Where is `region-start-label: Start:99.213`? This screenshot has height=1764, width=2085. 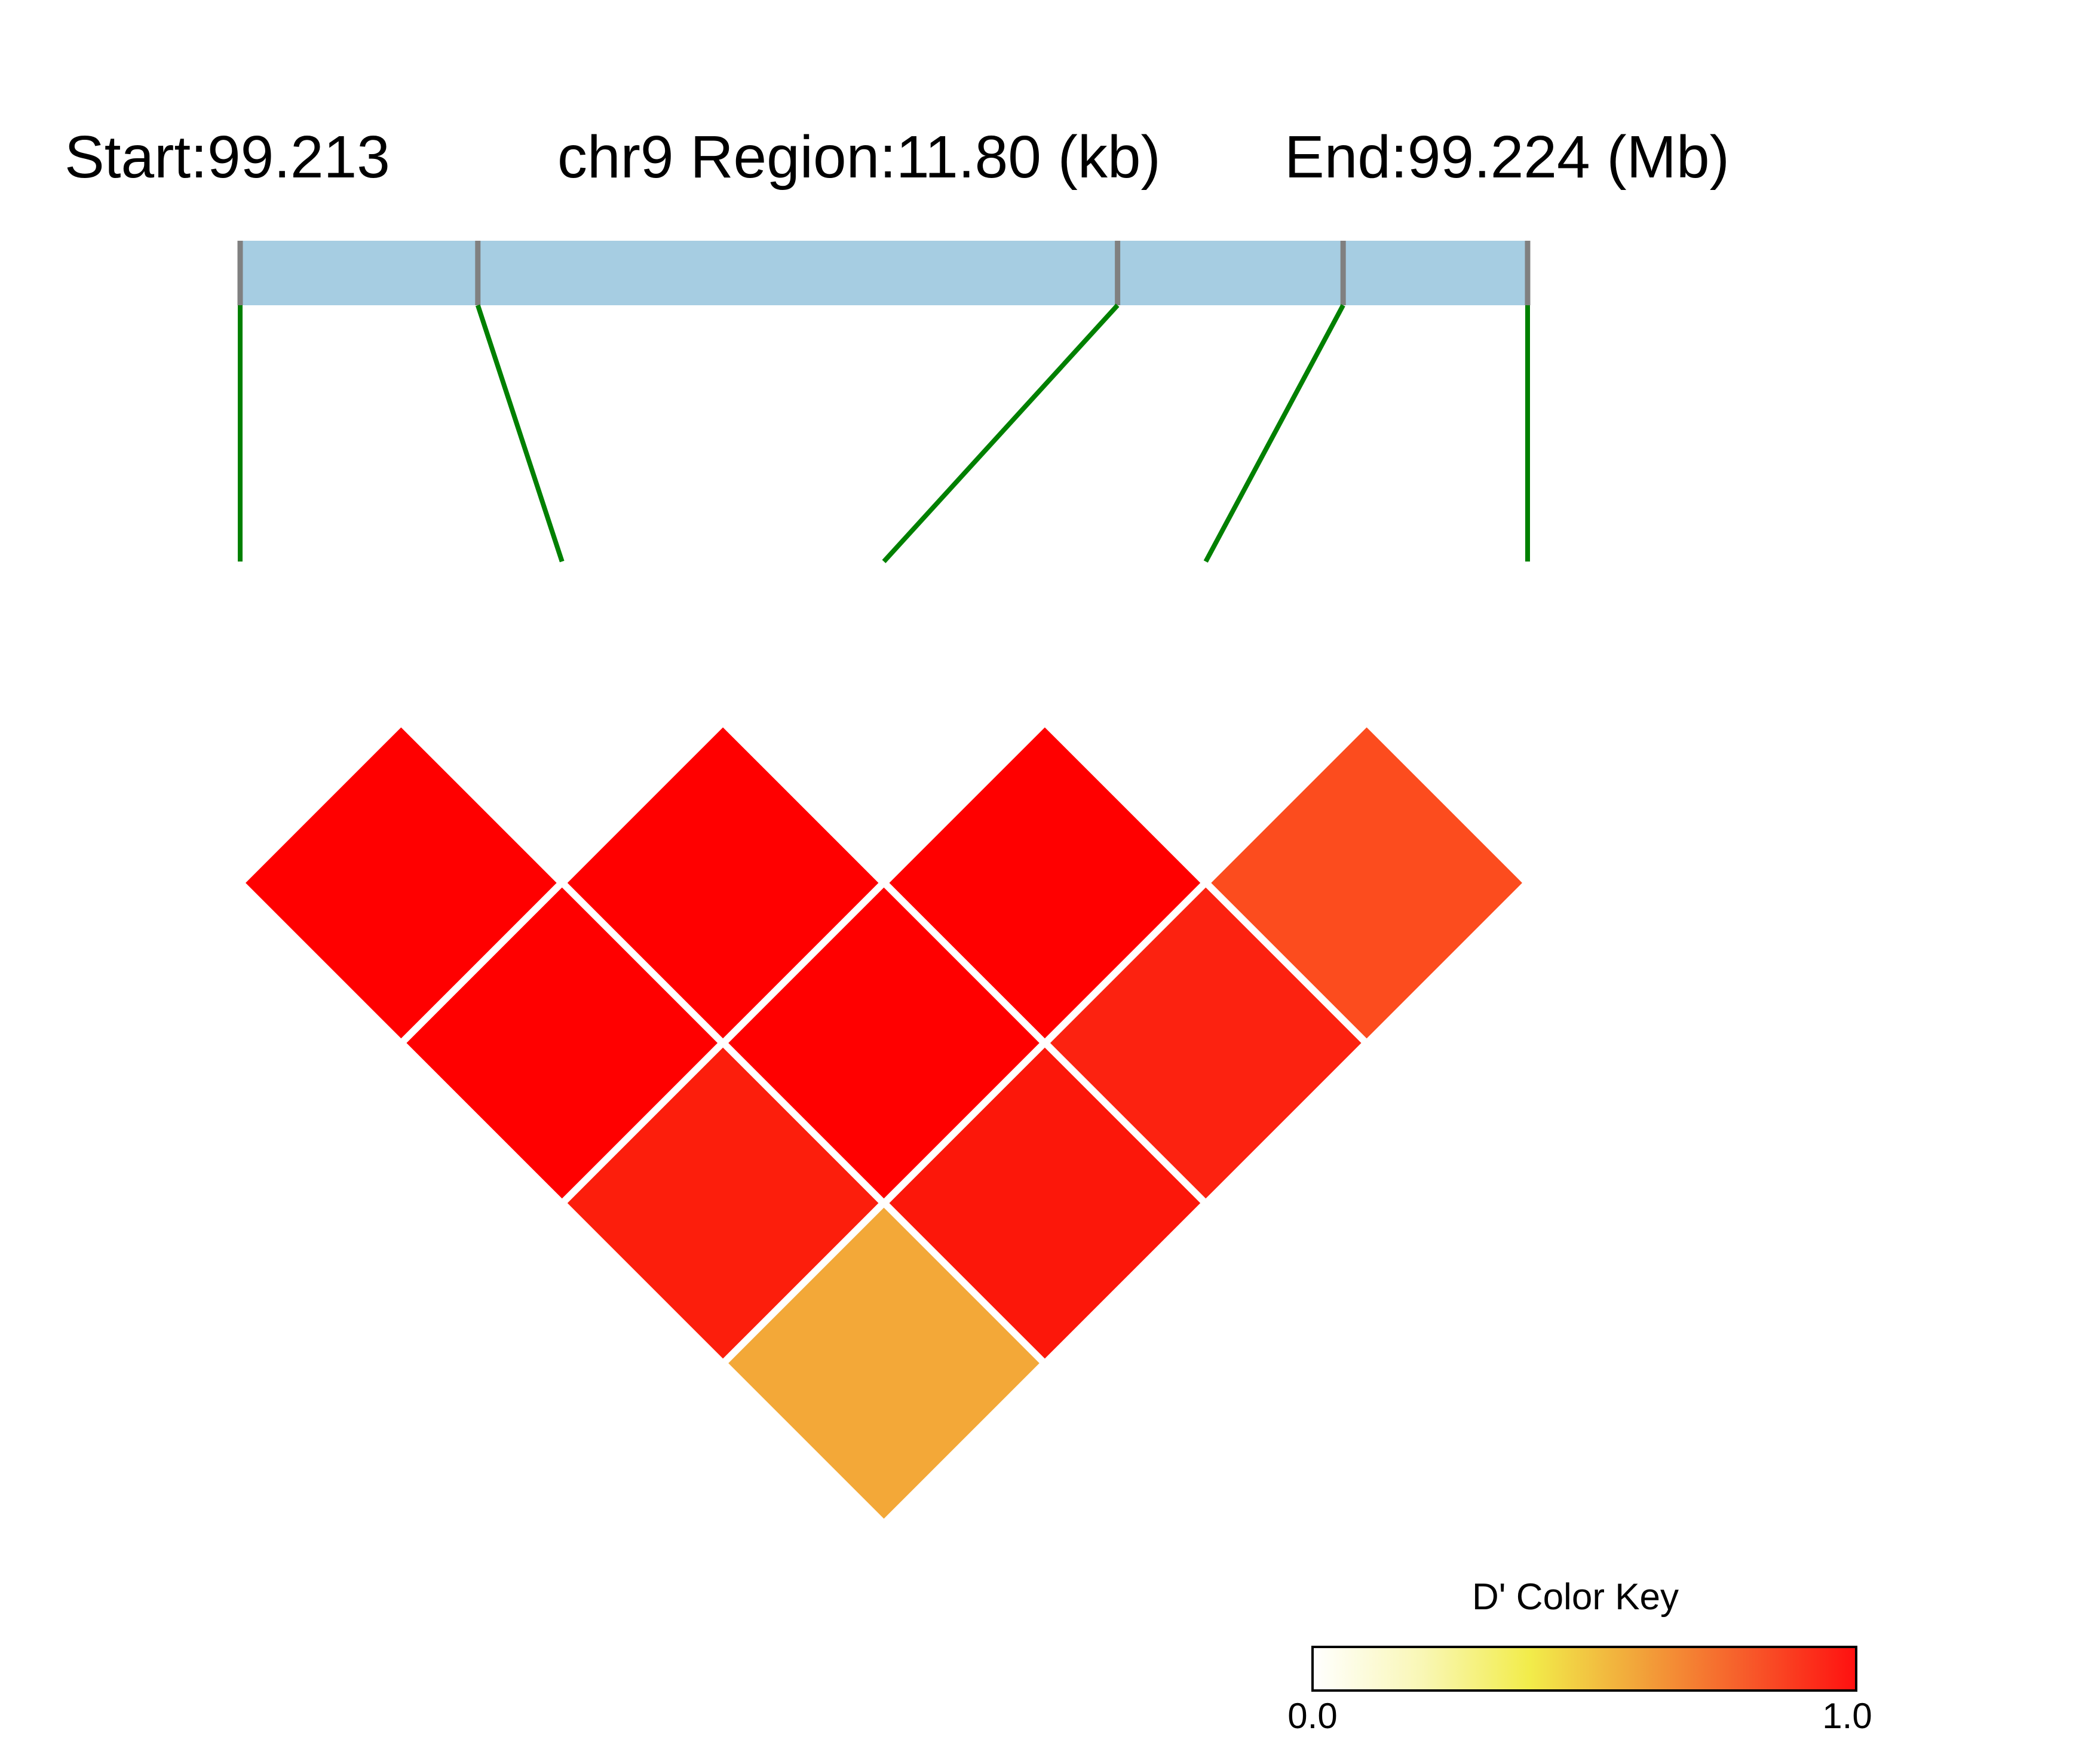 region-start-label: Start:99.213 is located at coordinates (227, 157).